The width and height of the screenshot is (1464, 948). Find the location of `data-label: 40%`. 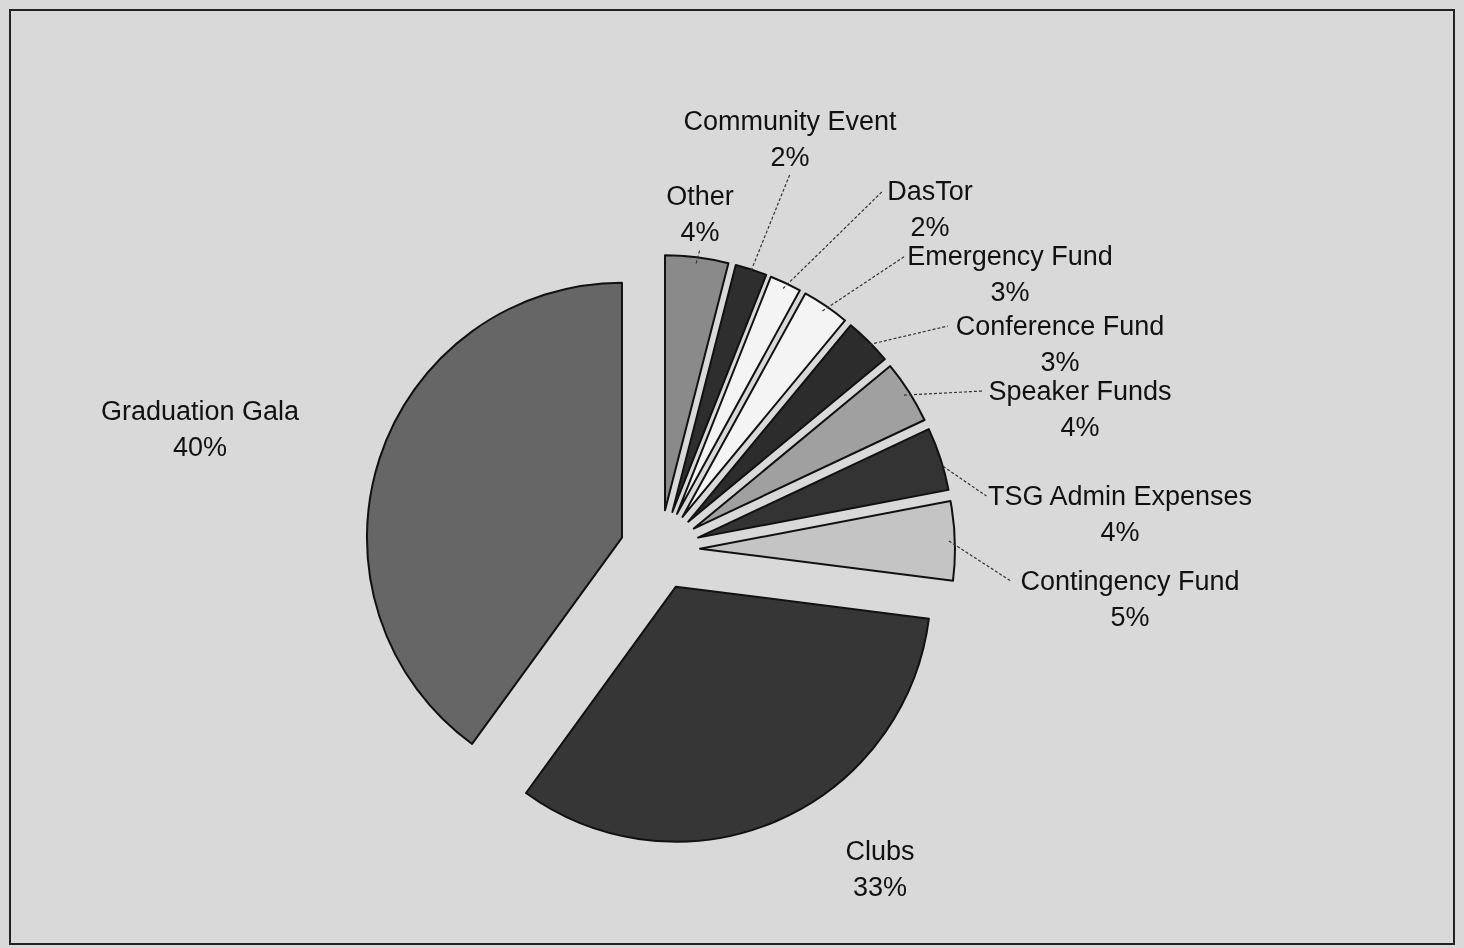

data-label: 40% is located at coordinates (200, 447).